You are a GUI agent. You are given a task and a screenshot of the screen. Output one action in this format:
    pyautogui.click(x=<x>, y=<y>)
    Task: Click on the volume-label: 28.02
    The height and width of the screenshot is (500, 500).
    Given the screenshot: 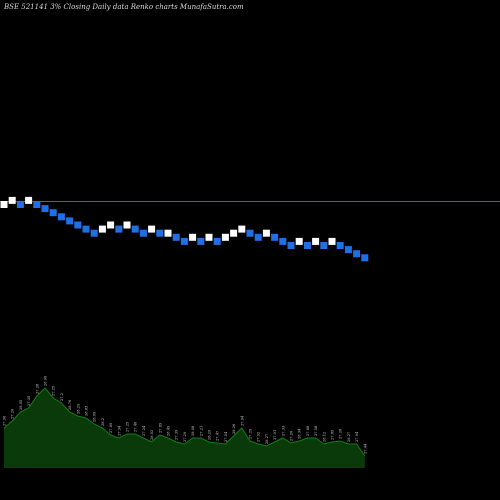 What is the action you would take?
    pyautogui.click(x=152, y=435)
    